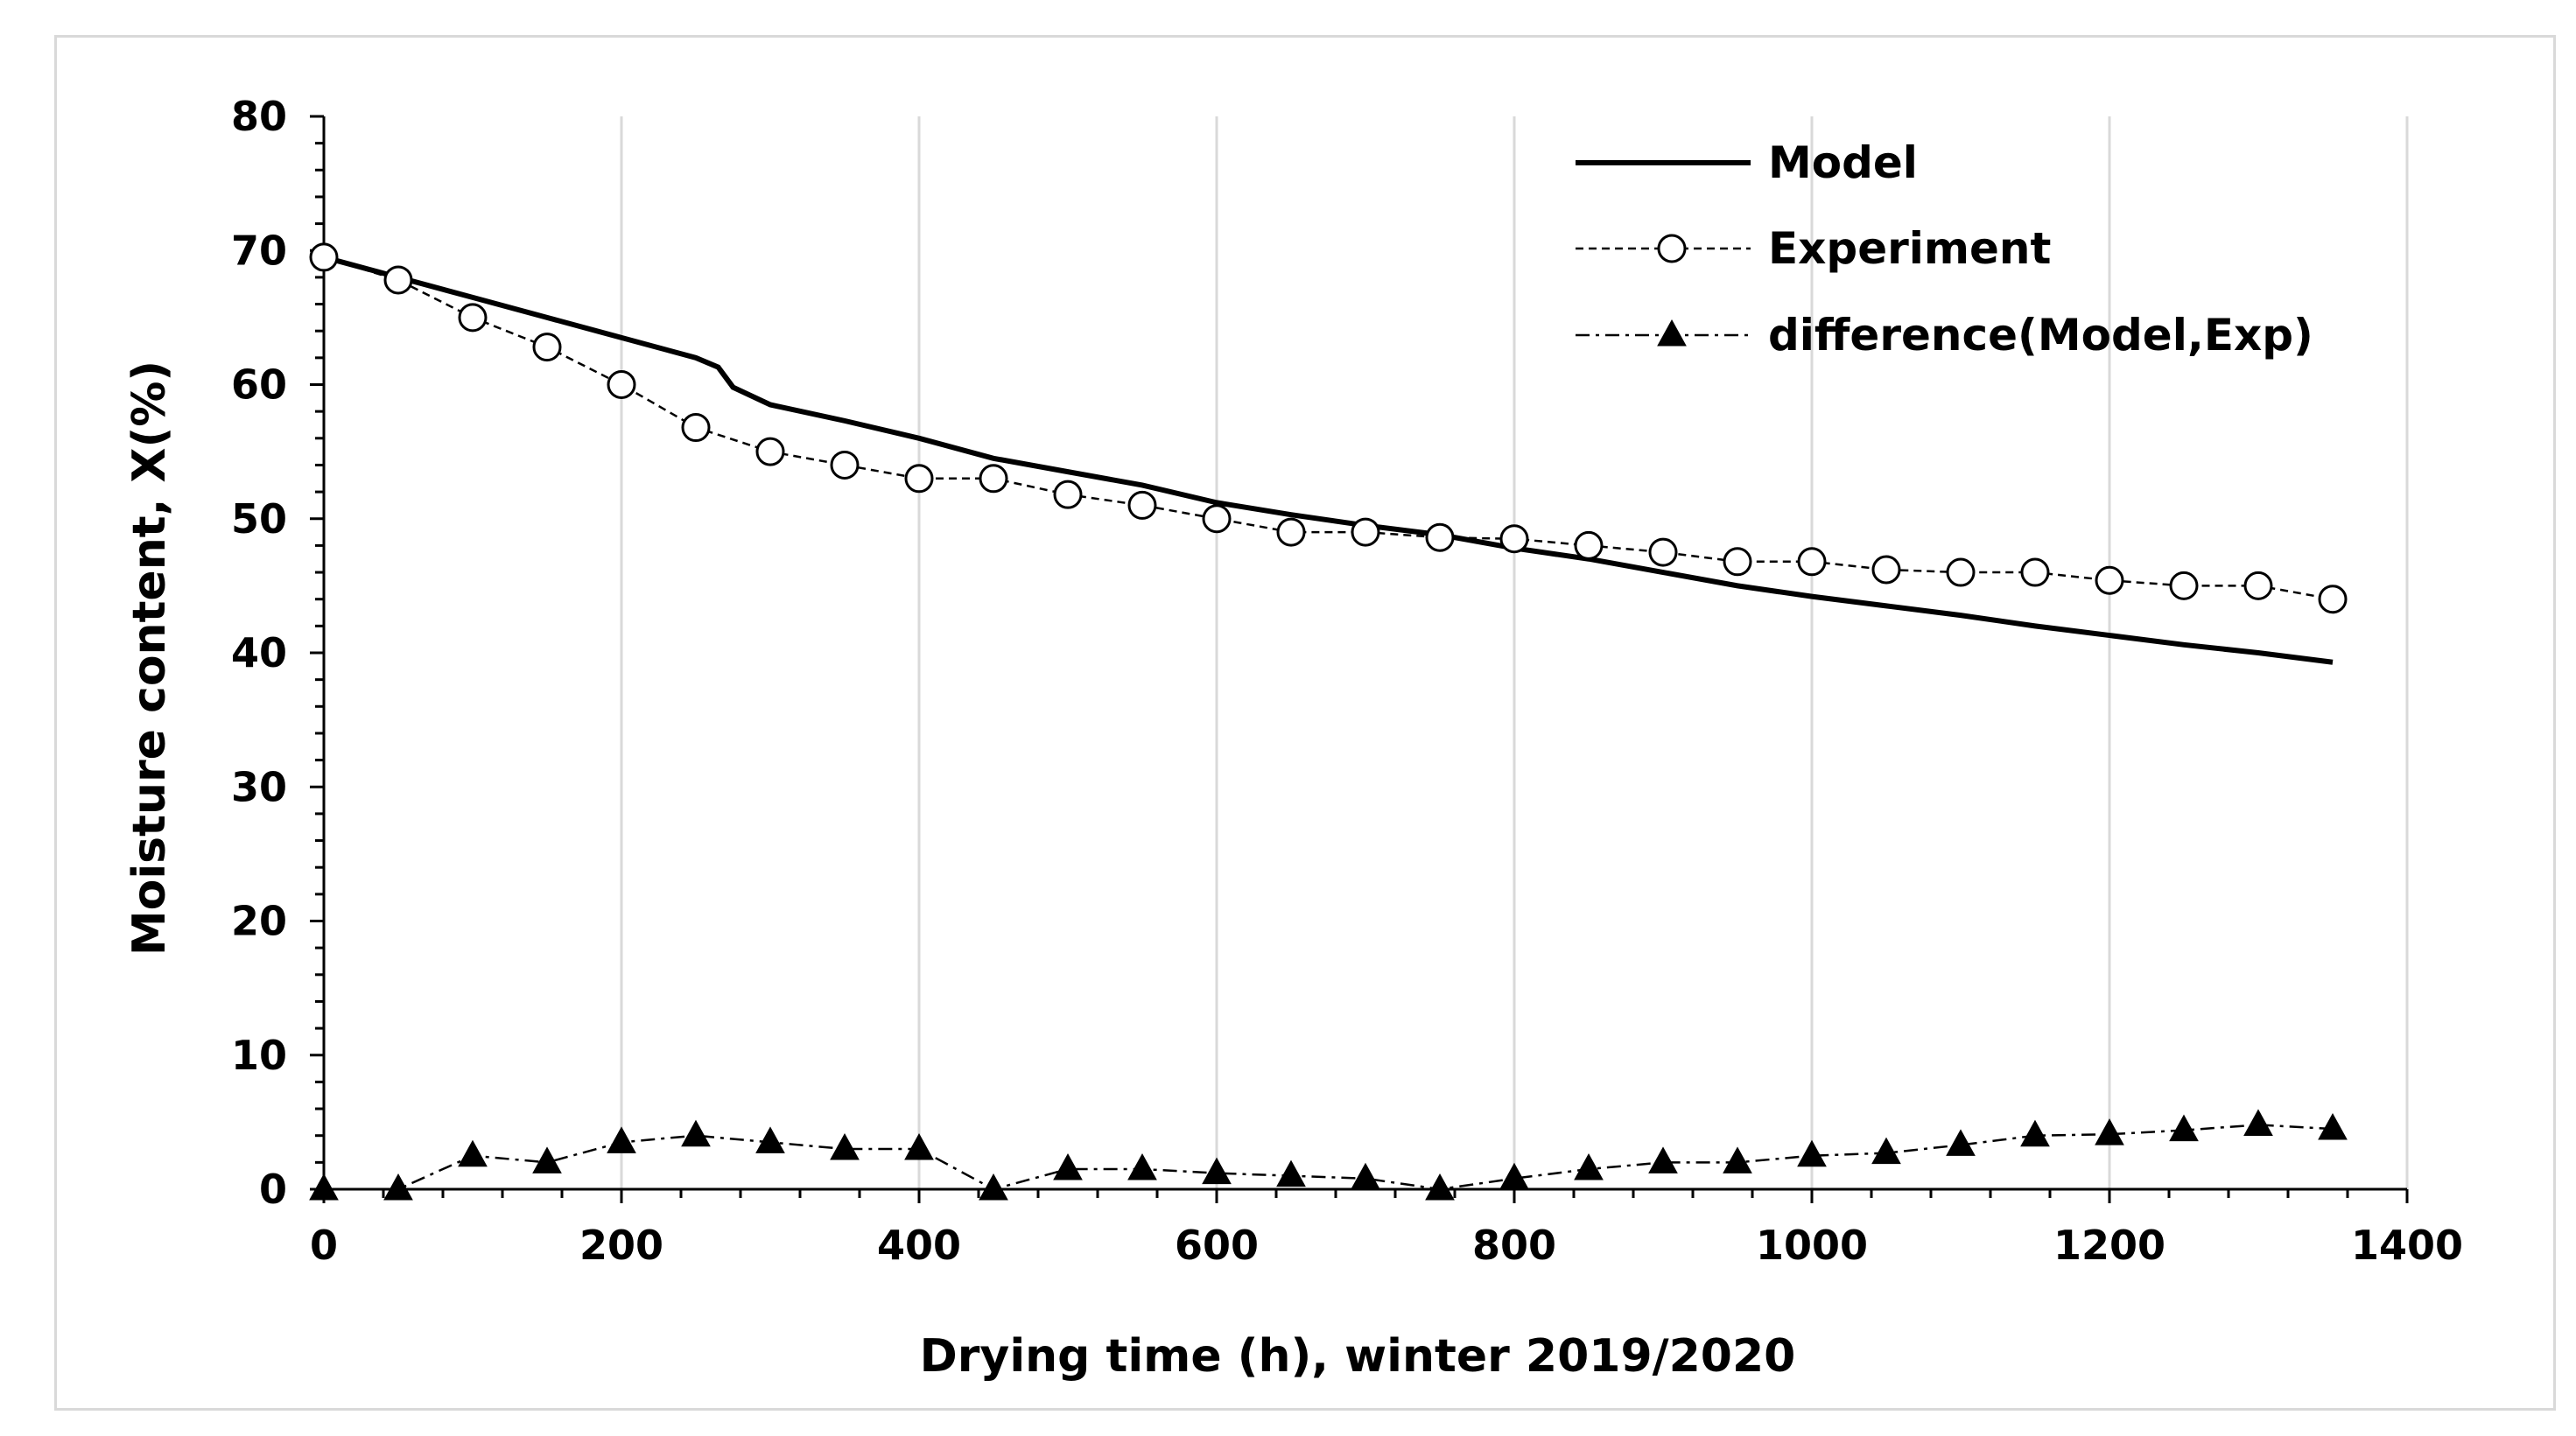 This screenshot has width=2576, height=1436. I want to click on y-tick-label-50: 50, so click(259, 519).